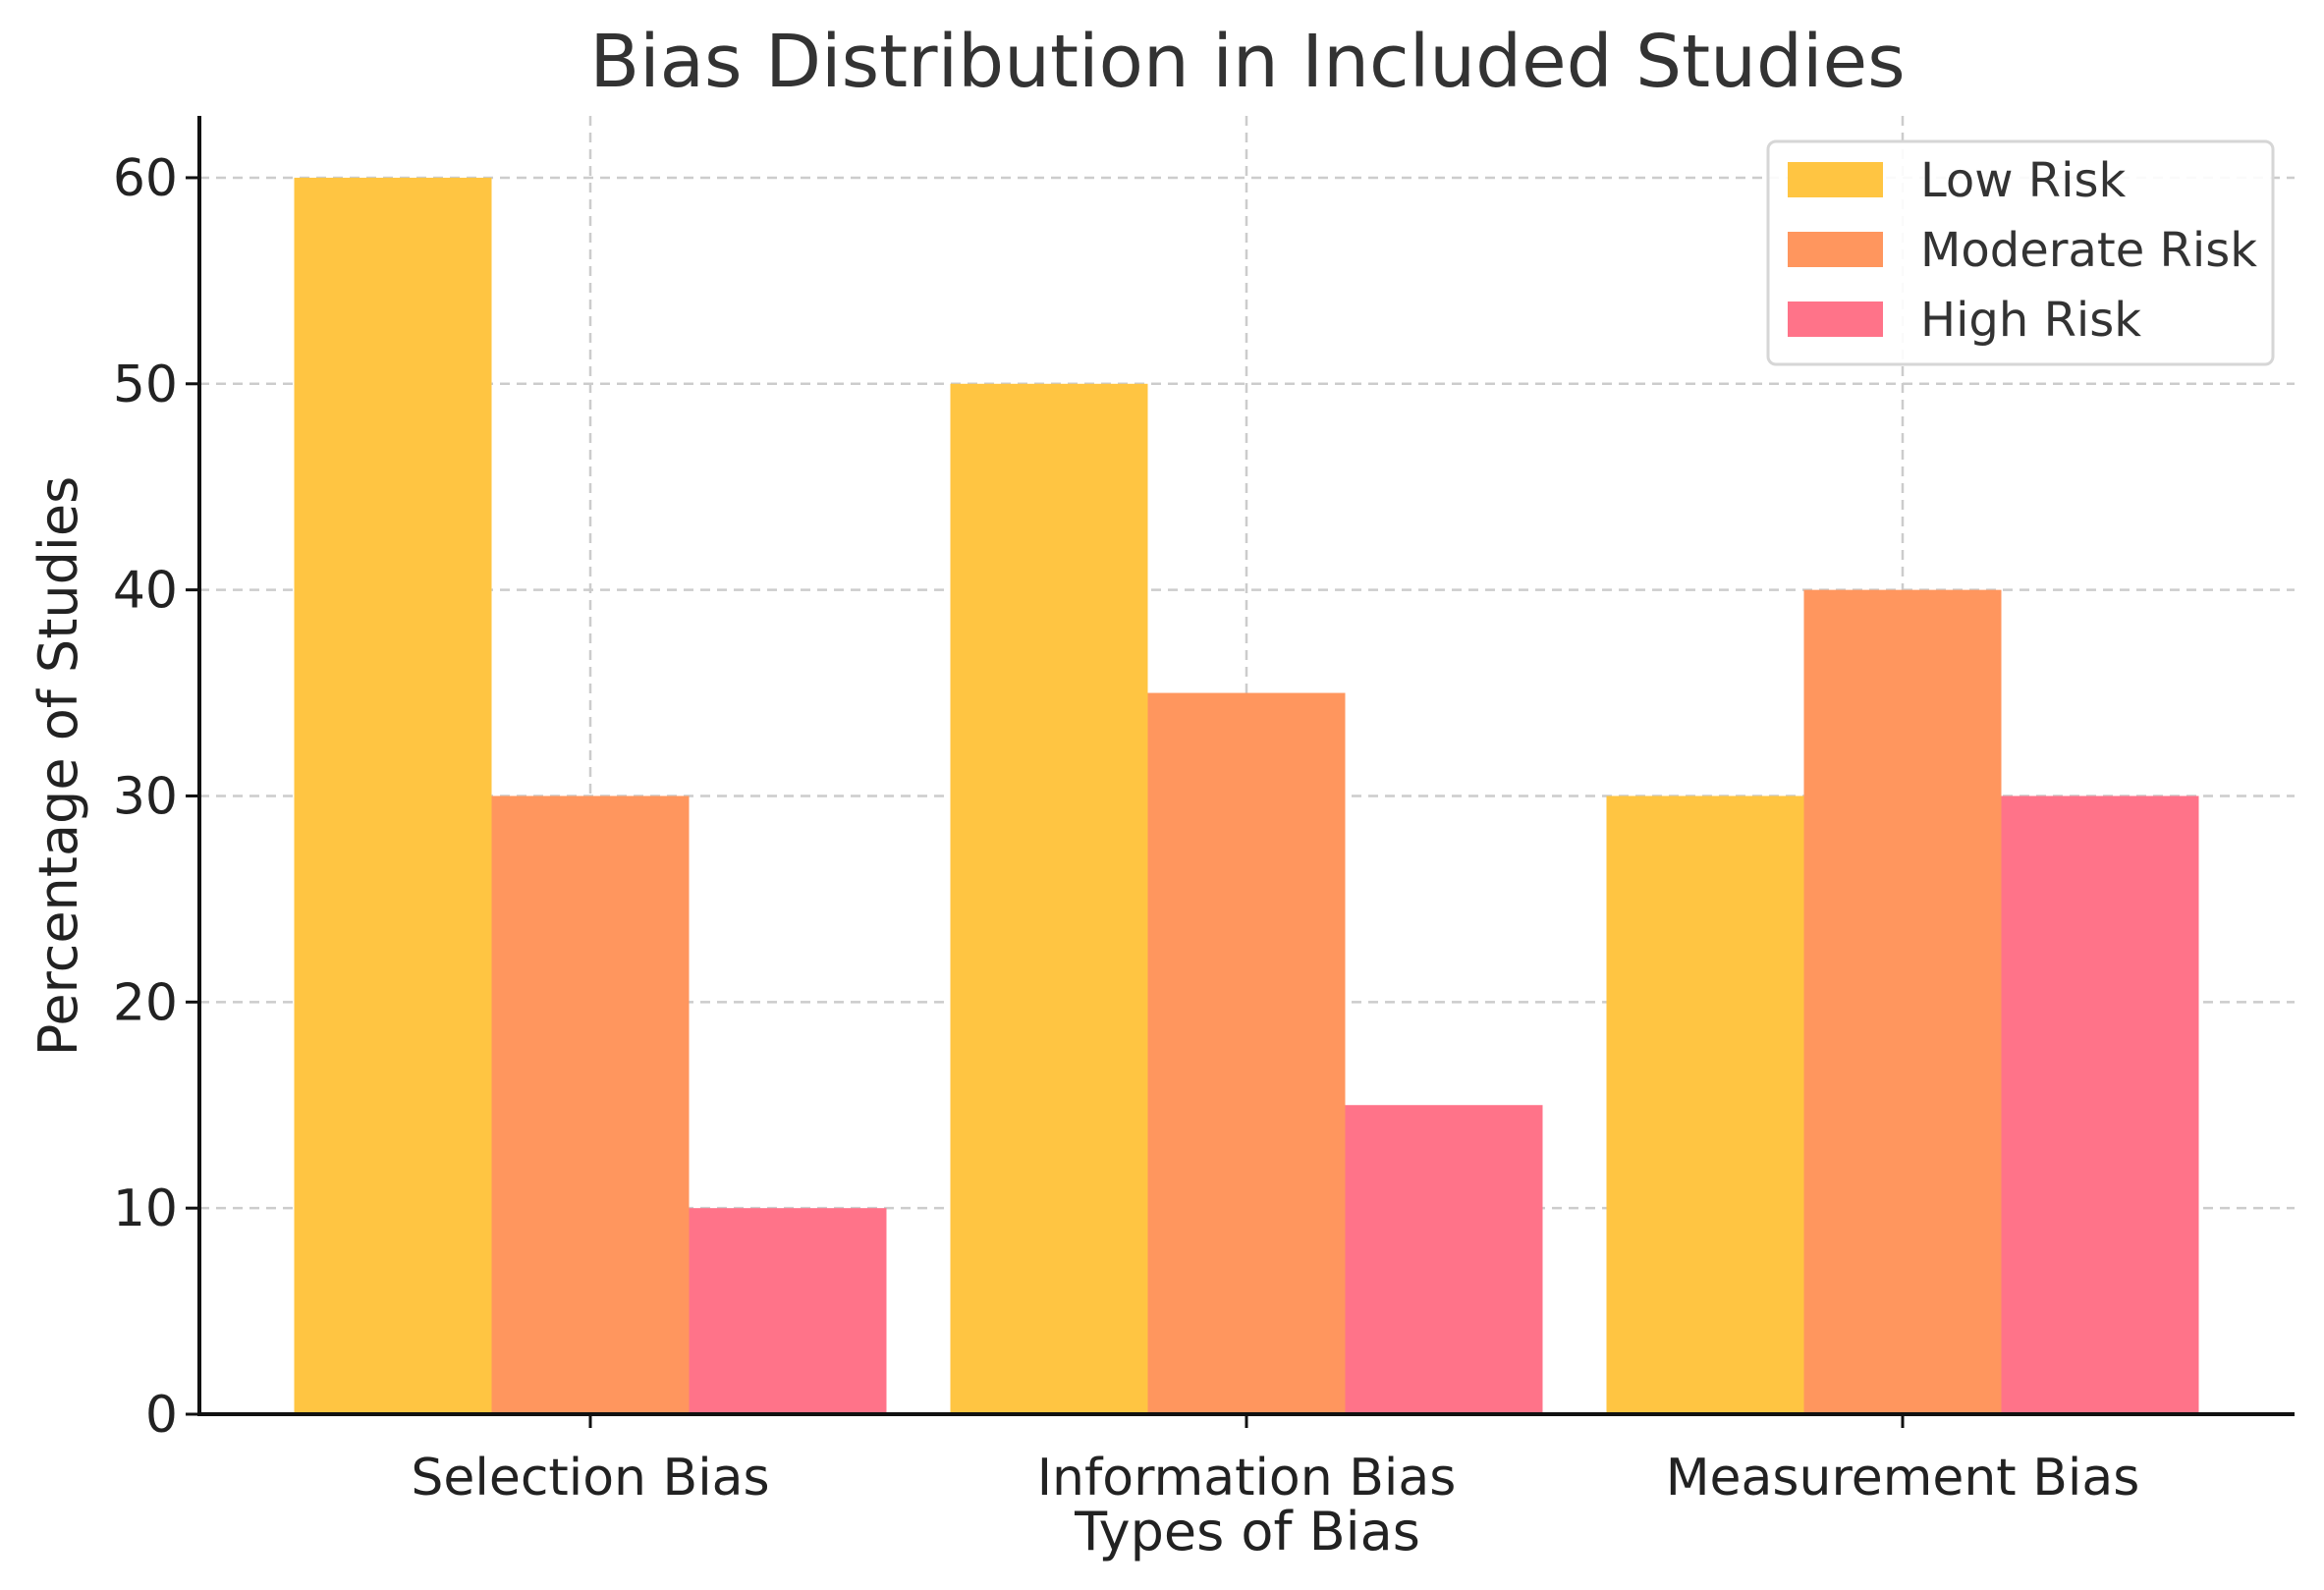 The height and width of the screenshot is (1590, 2324). What do you see at coordinates (145, 797) in the screenshot?
I see `y-tick-label: 30` at bounding box center [145, 797].